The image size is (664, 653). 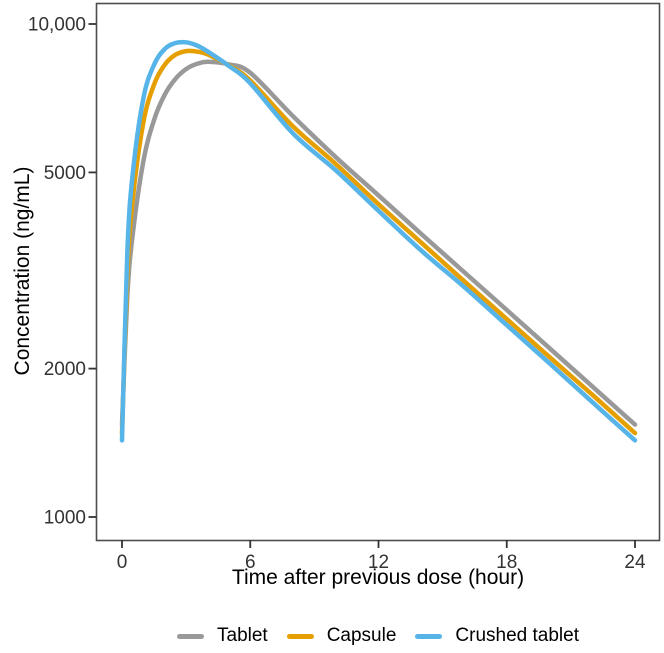 I want to click on x-axis-title: Time after previous dose (hour), so click(x=378, y=577).